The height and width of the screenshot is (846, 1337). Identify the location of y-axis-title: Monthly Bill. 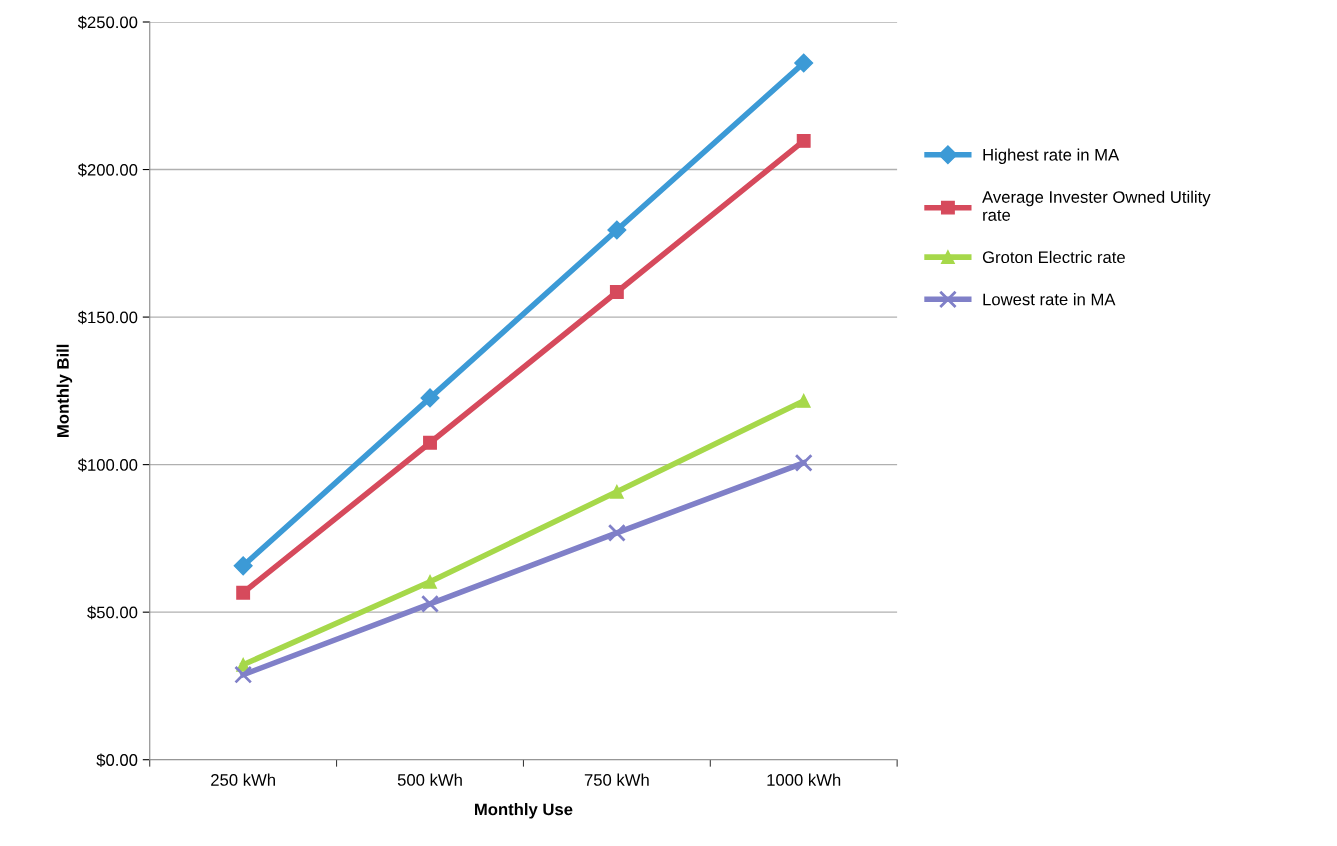
(64, 390).